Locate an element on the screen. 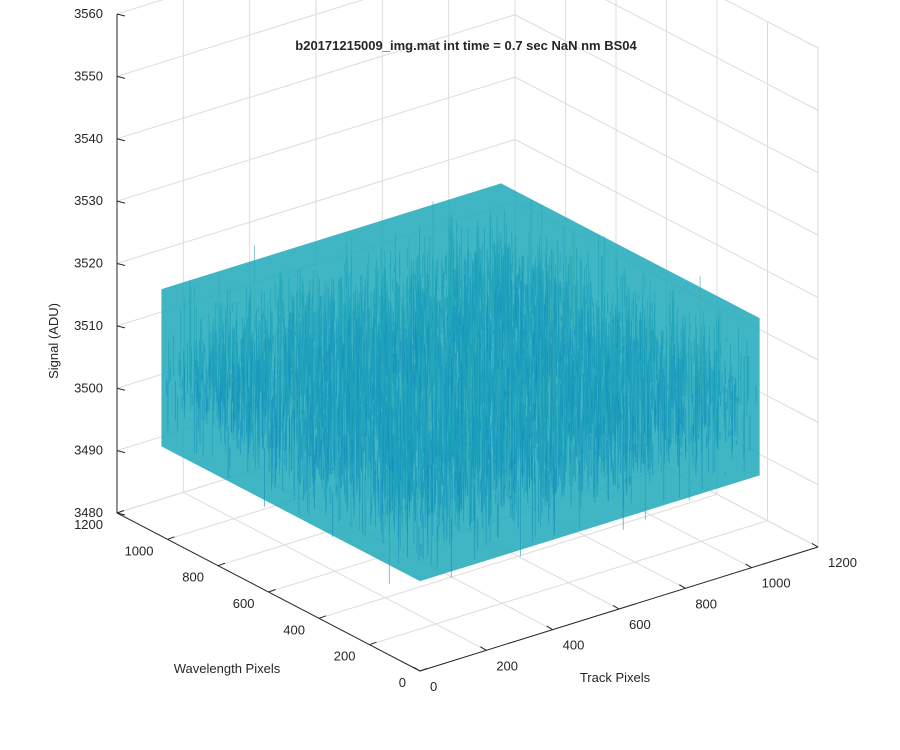 The image size is (900, 750). x-tick-label: 1200 is located at coordinates (842, 562).